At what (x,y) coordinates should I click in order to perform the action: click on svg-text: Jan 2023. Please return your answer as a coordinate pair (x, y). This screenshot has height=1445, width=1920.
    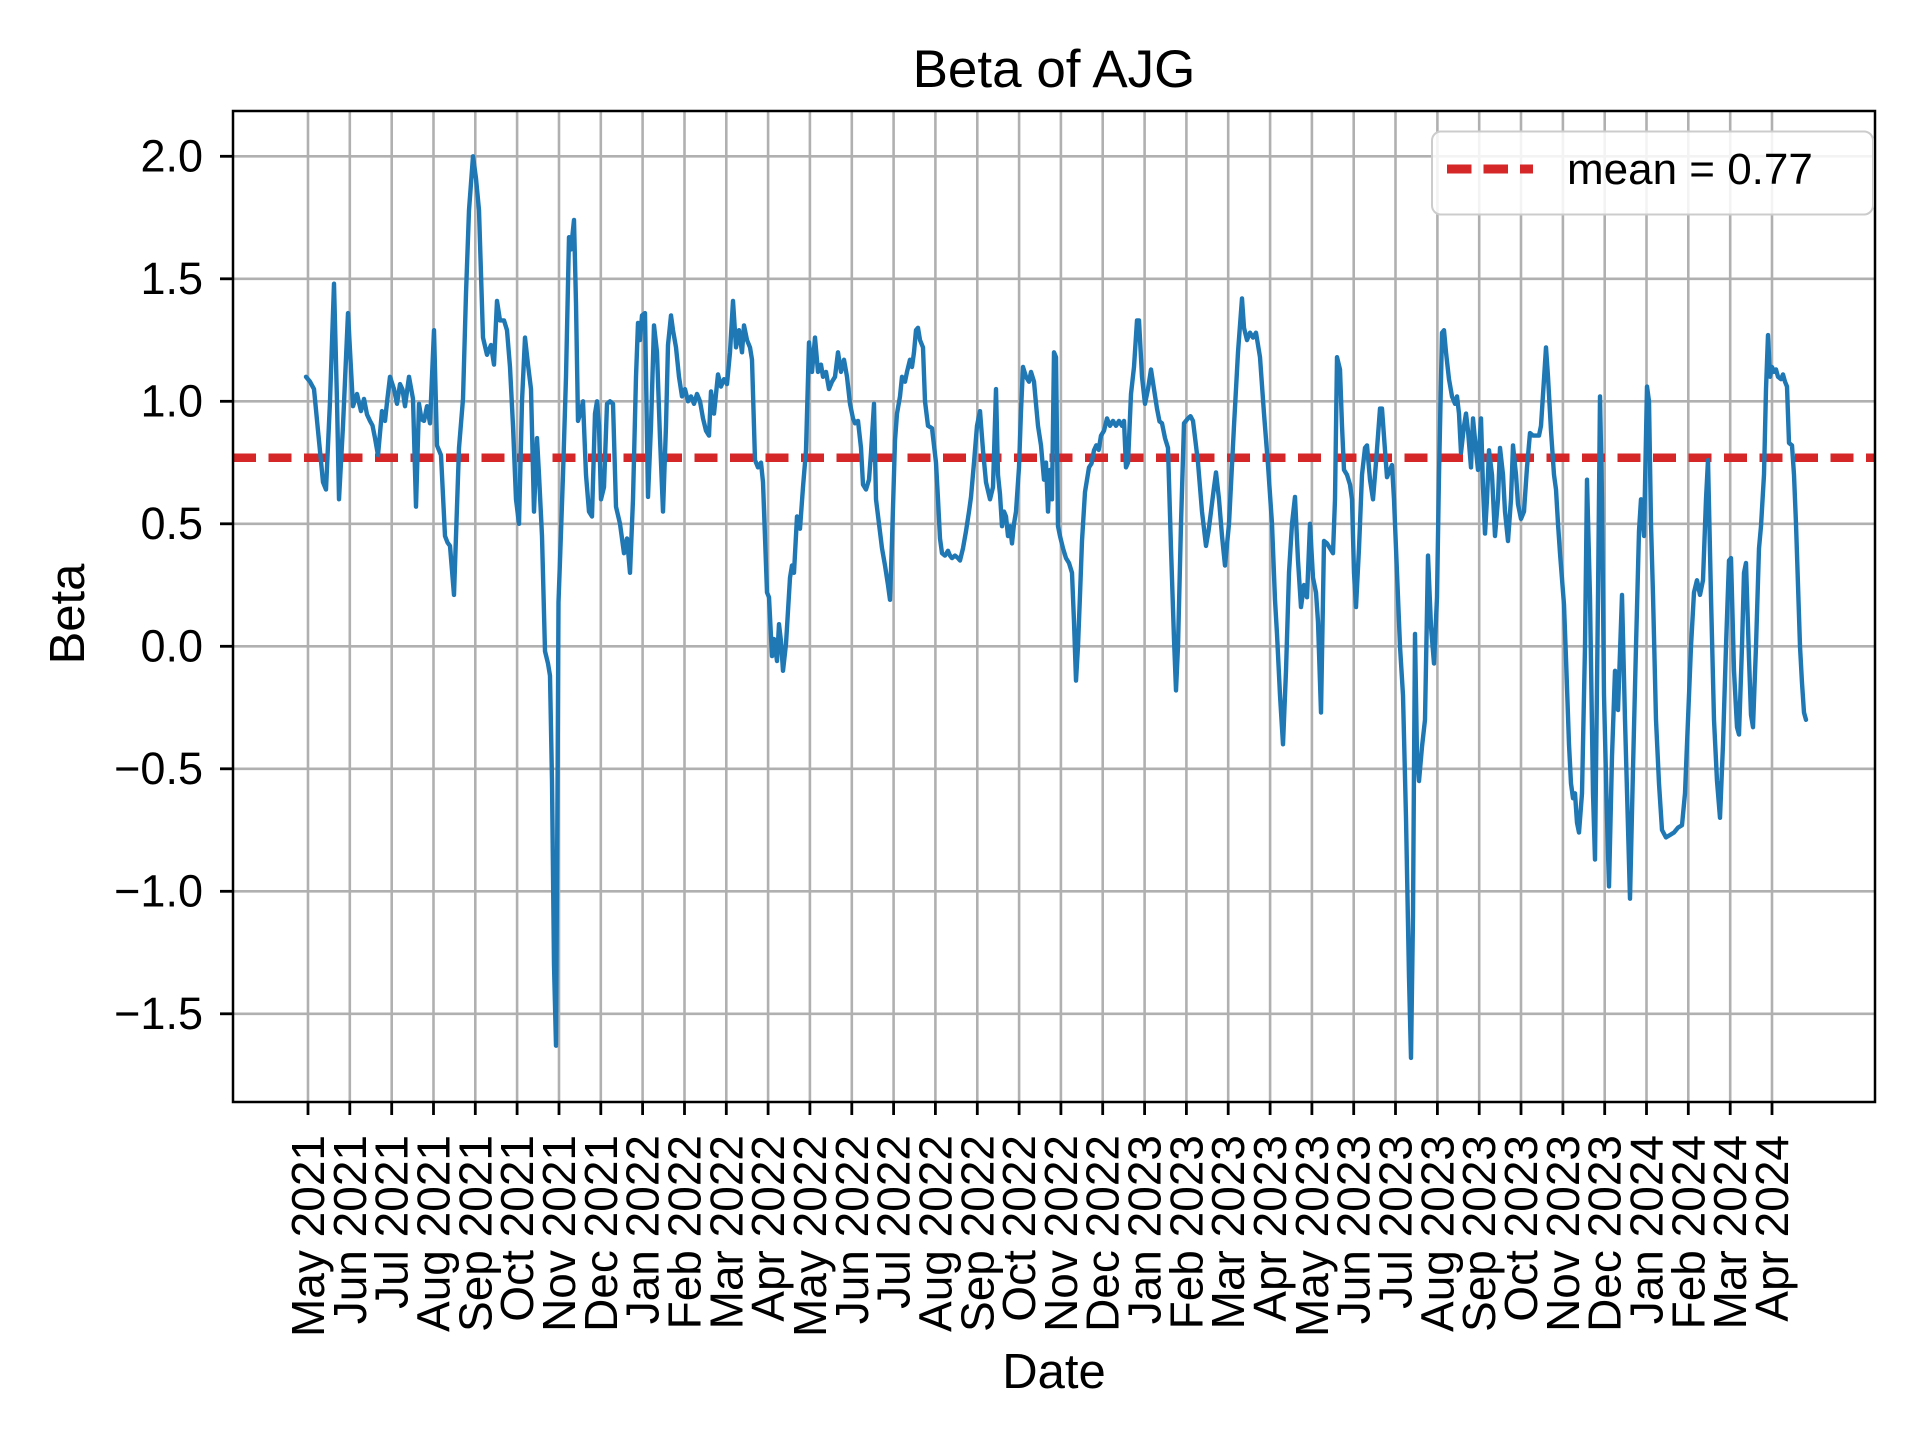
    Looking at the image, I should click on (1145, 1229).